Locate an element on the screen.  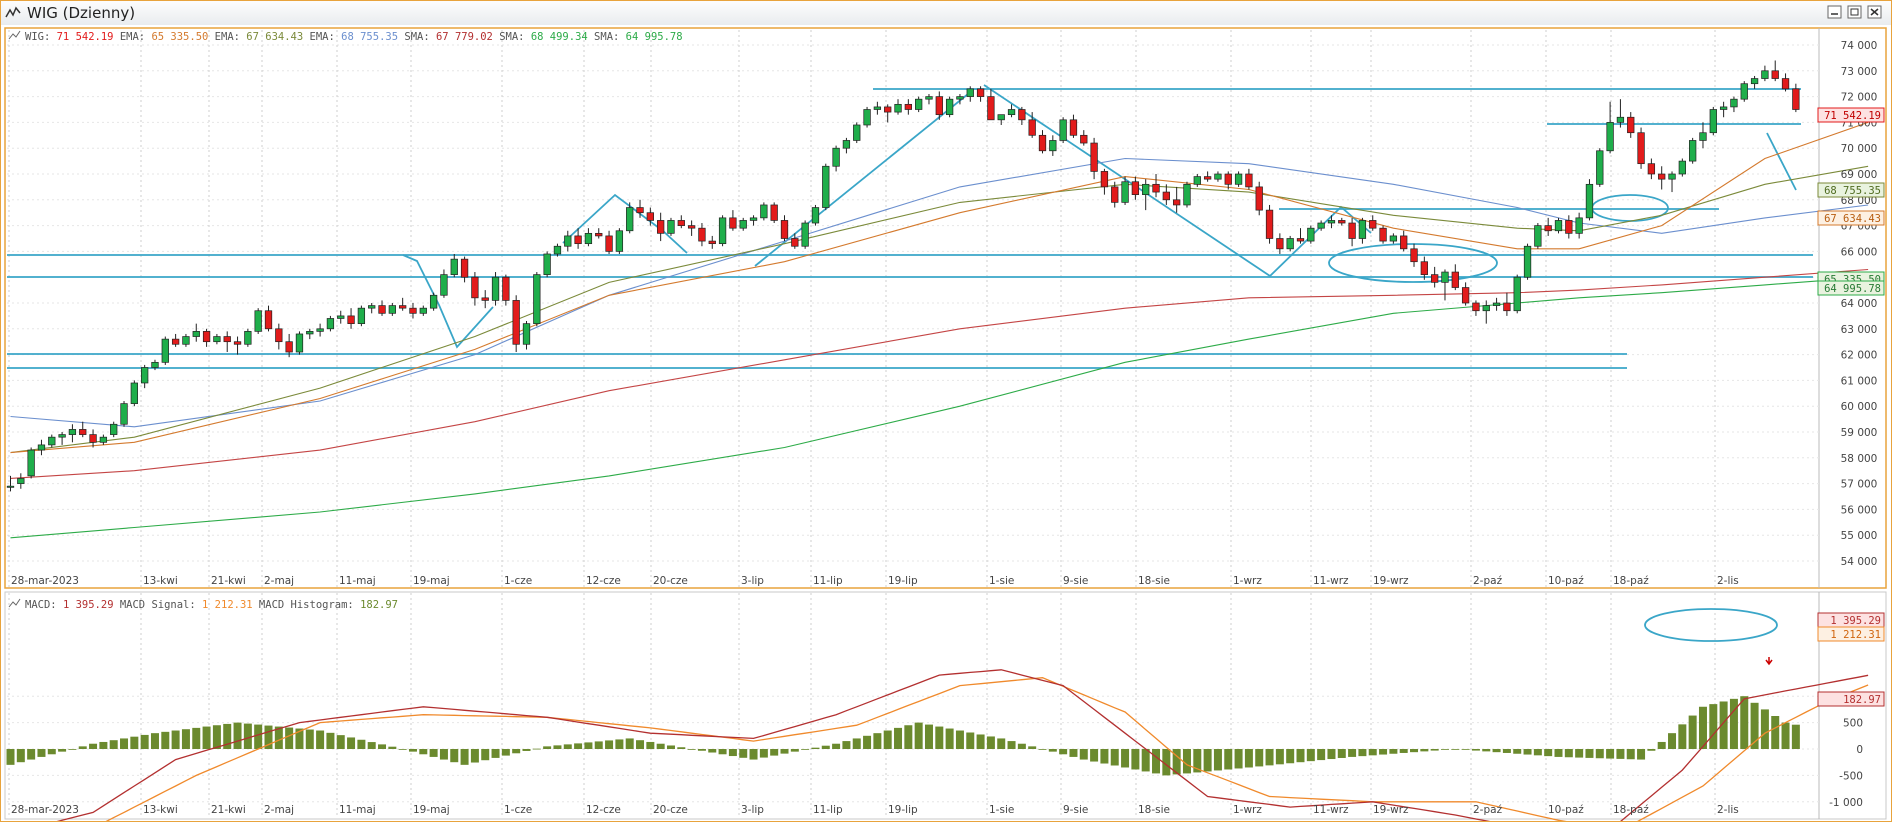
x-tick-label: 2-paź is located at coordinates (1488, 810).